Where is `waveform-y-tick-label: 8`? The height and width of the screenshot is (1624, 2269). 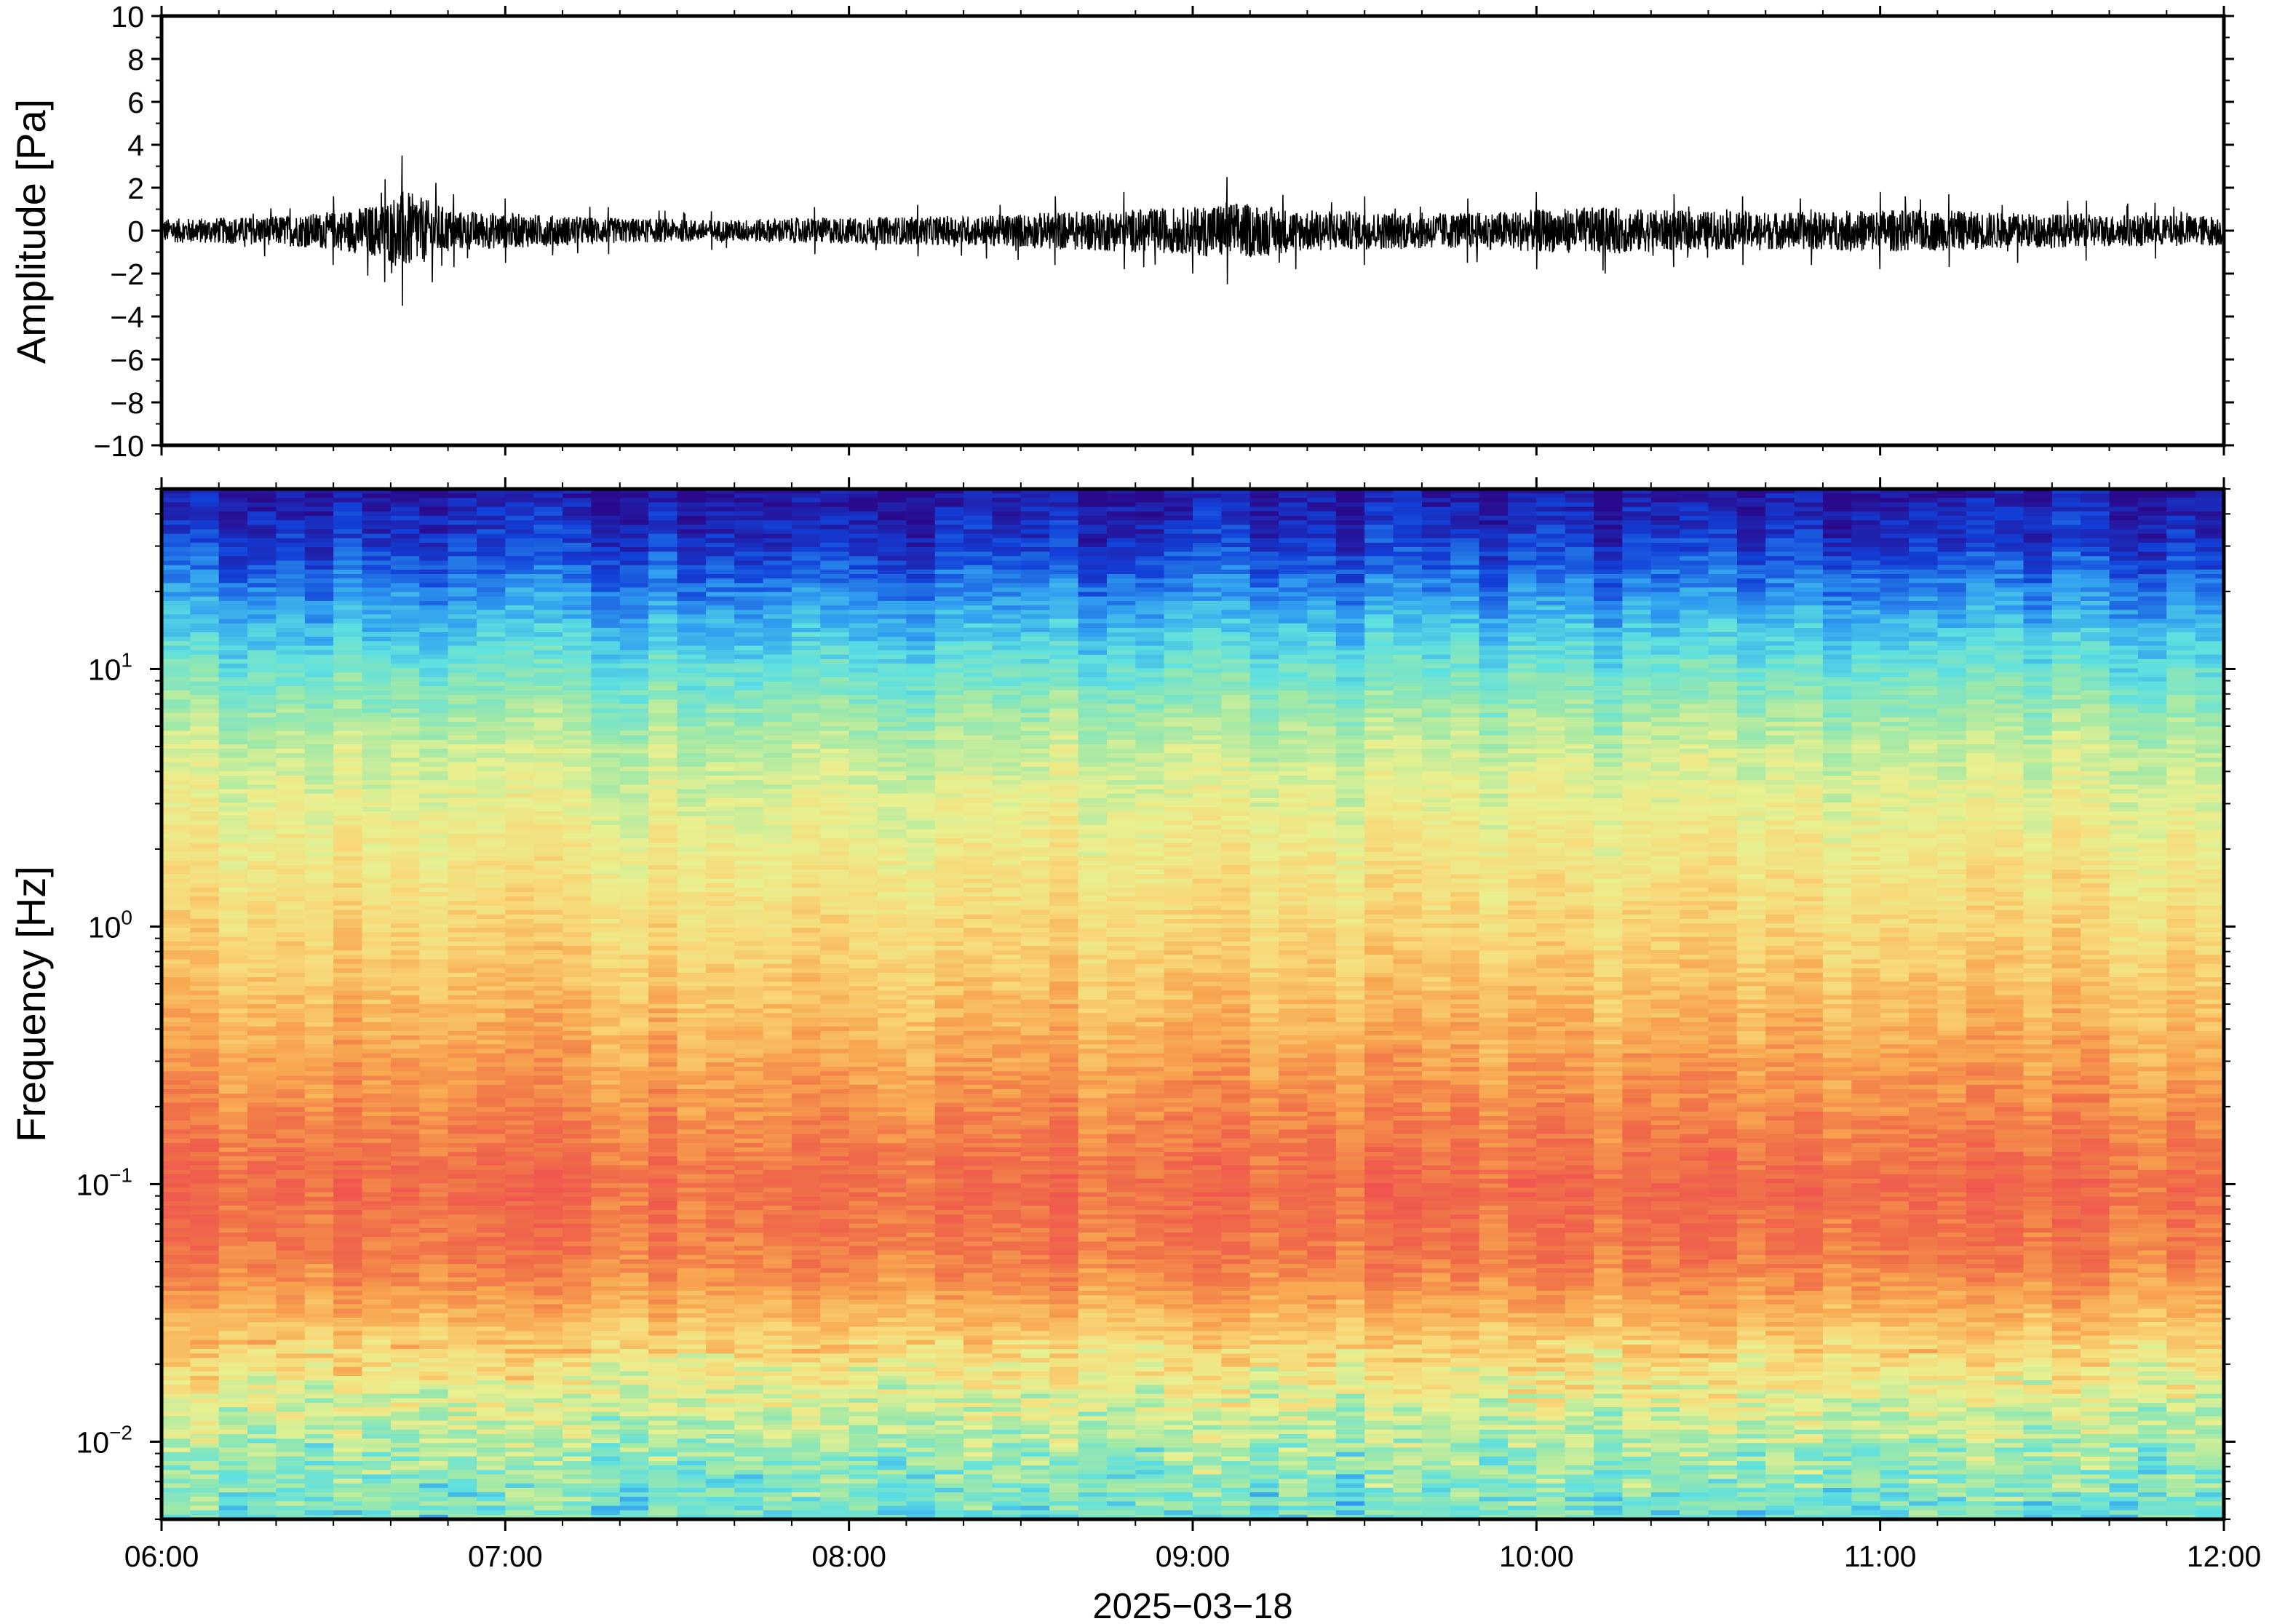 waveform-y-tick-label: 8 is located at coordinates (135, 59).